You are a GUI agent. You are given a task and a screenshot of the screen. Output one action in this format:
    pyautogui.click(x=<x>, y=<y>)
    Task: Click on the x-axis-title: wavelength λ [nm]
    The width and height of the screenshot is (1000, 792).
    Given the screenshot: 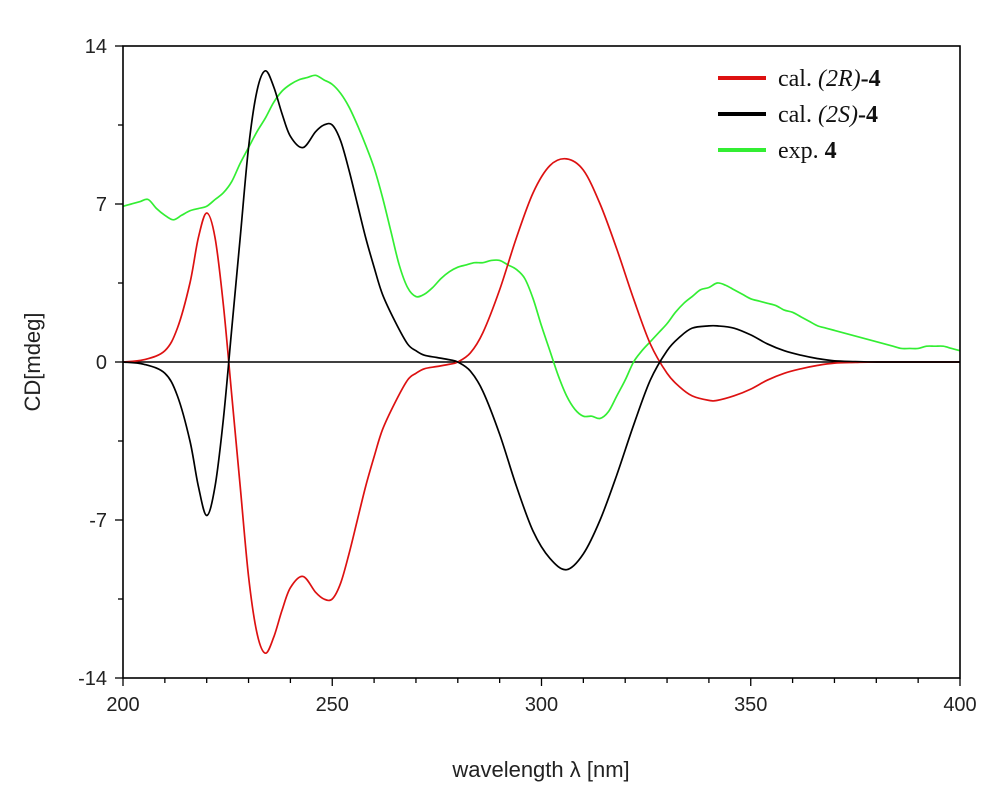 What is the action you would take?
    pyautogui.click(x=540, y=769)
    